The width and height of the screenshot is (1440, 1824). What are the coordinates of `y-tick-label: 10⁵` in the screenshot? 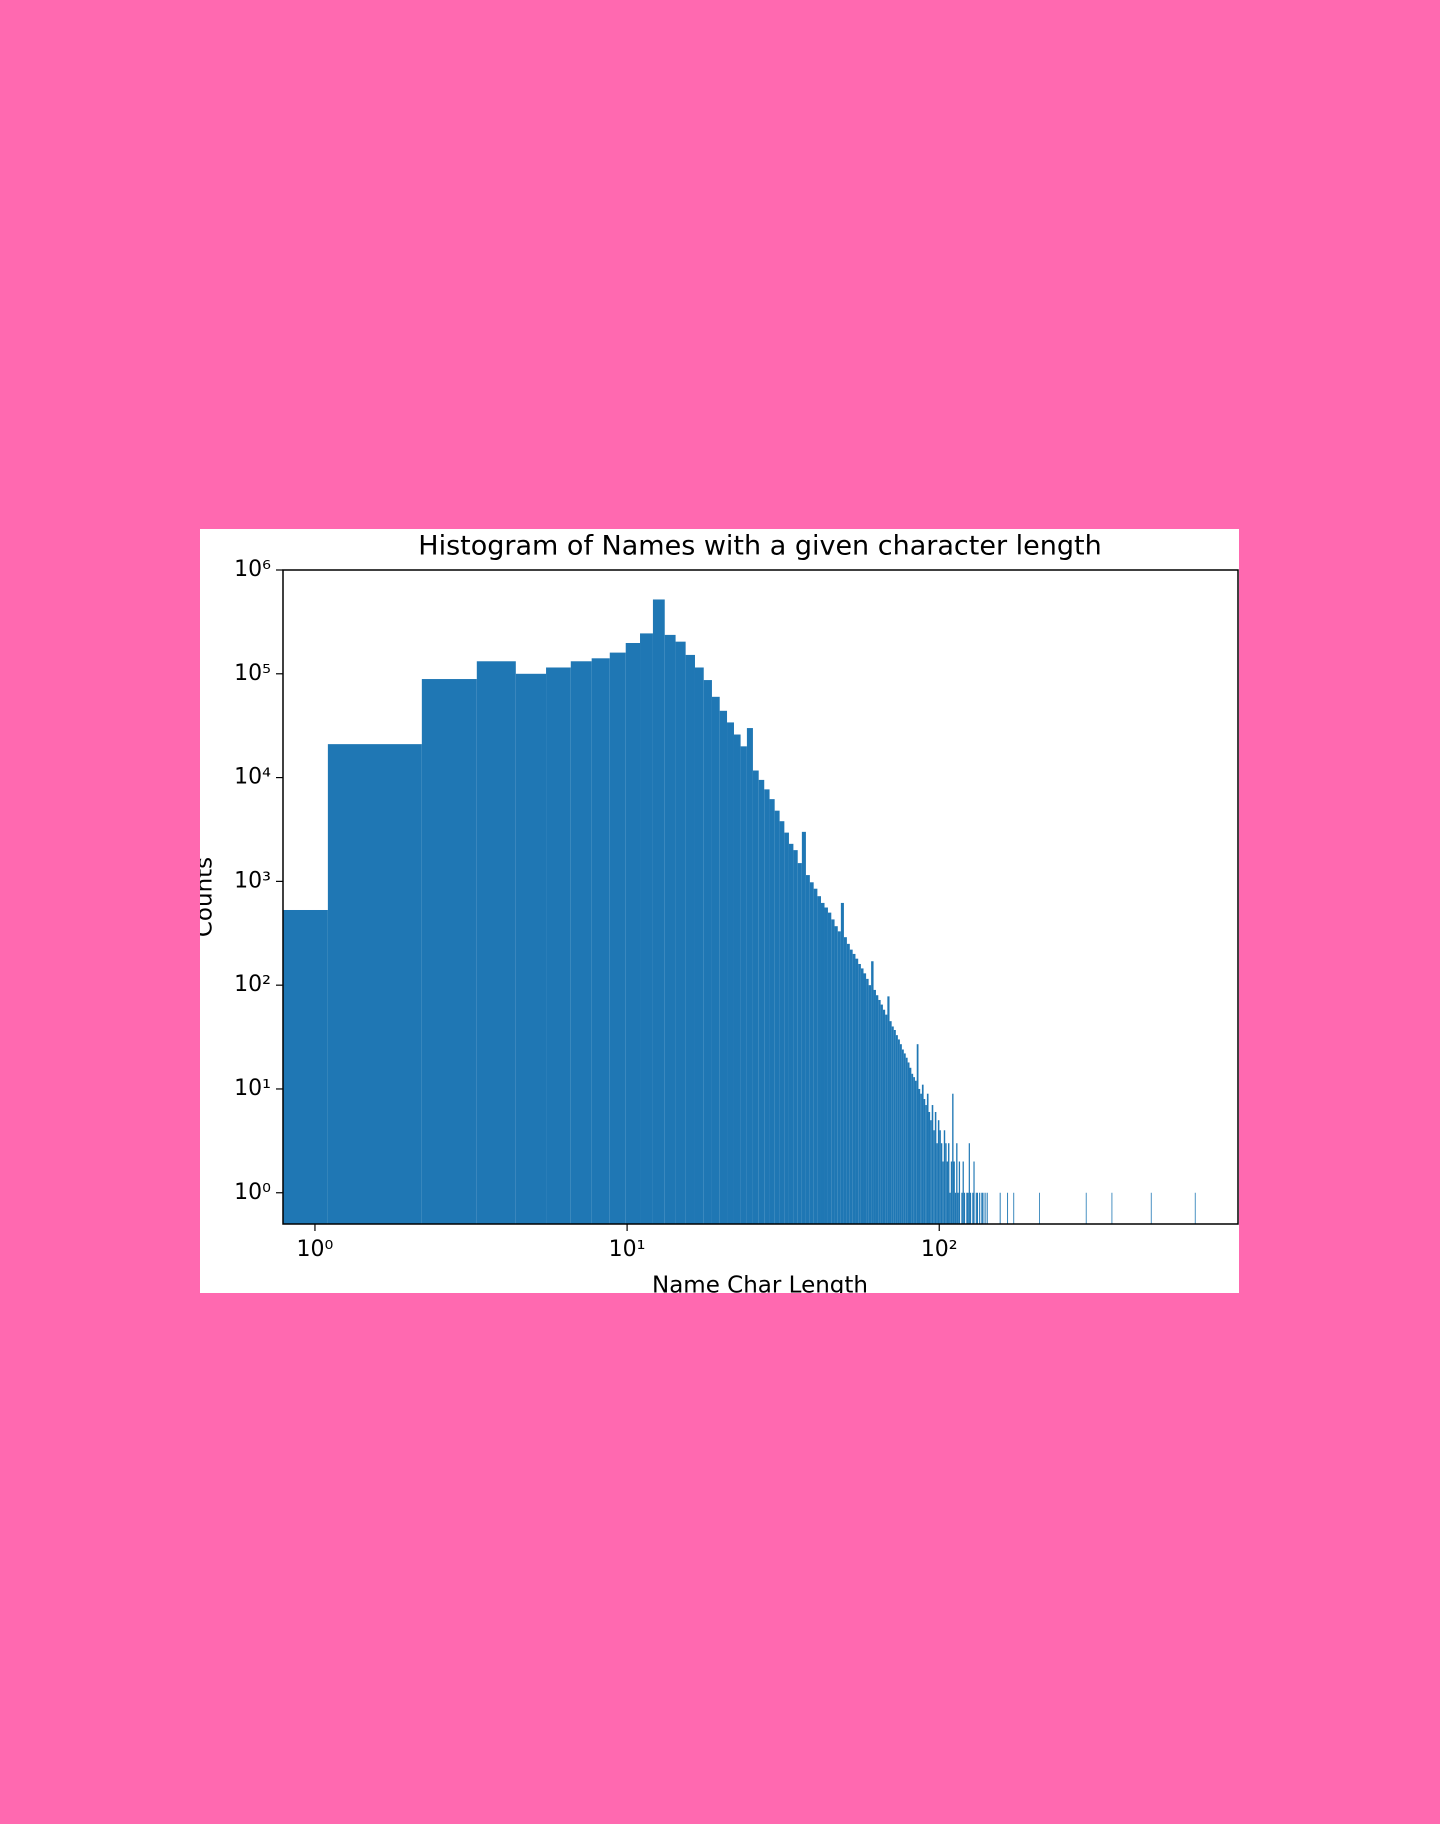 It's located at (252, 673).